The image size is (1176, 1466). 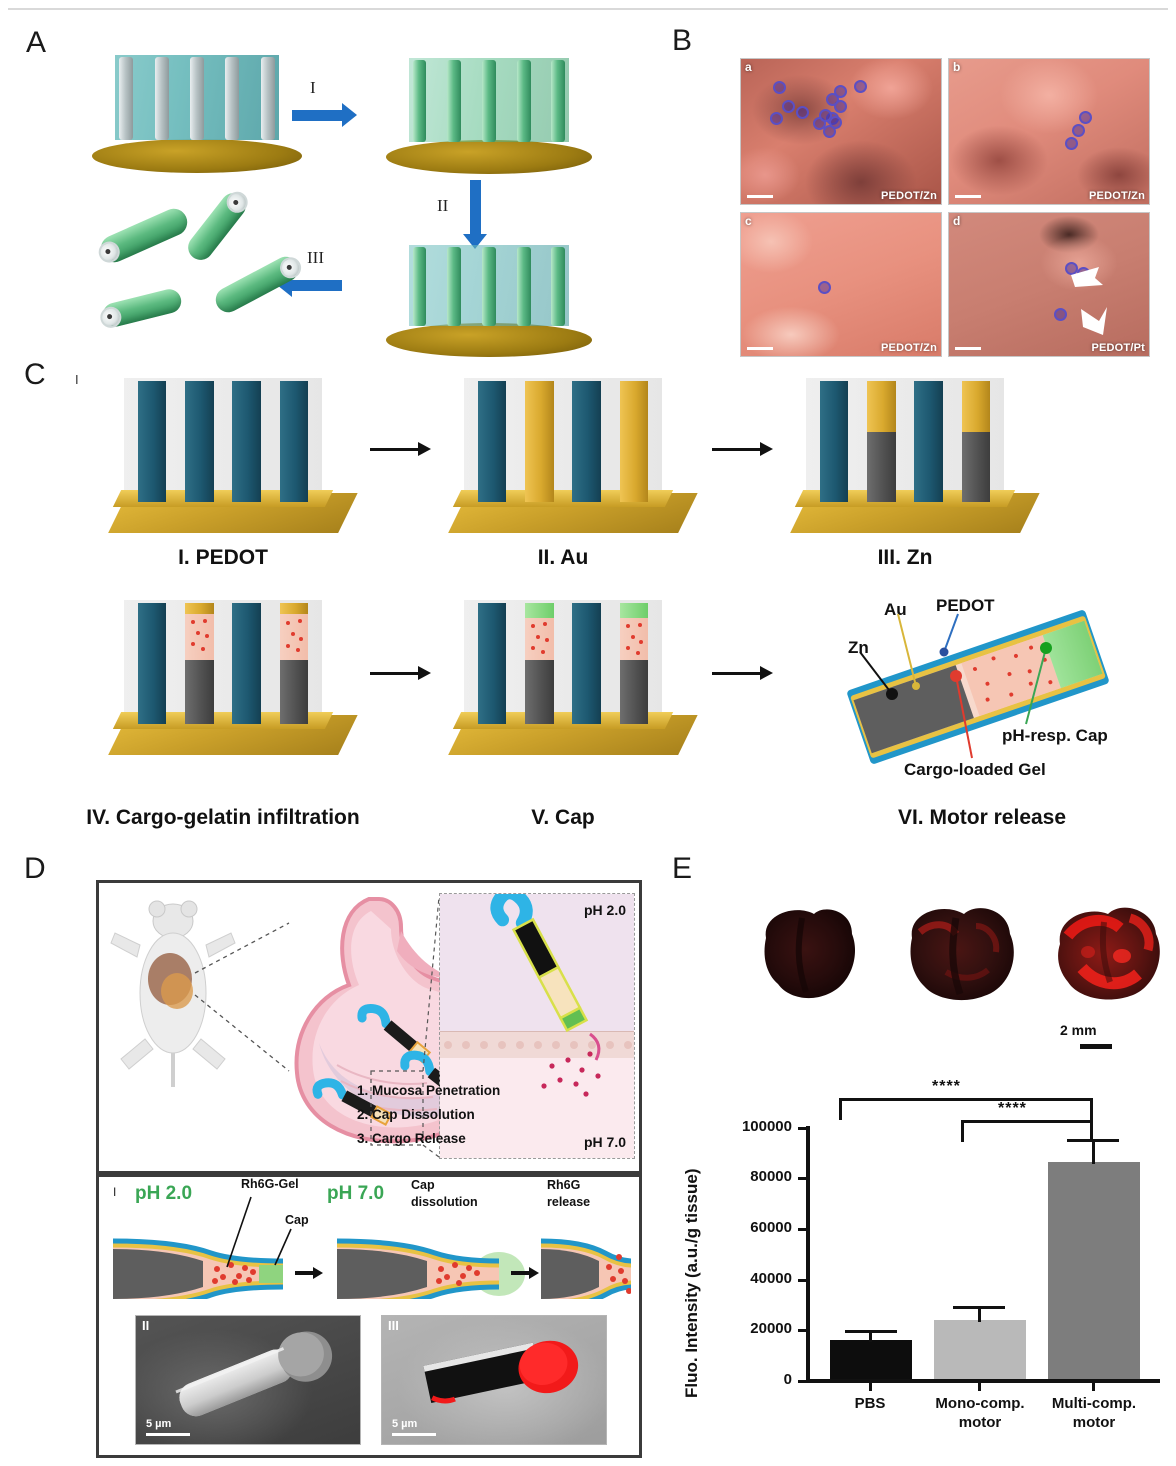 I want to click on label-pedot: PEDOT, so click(x=965, y=605).